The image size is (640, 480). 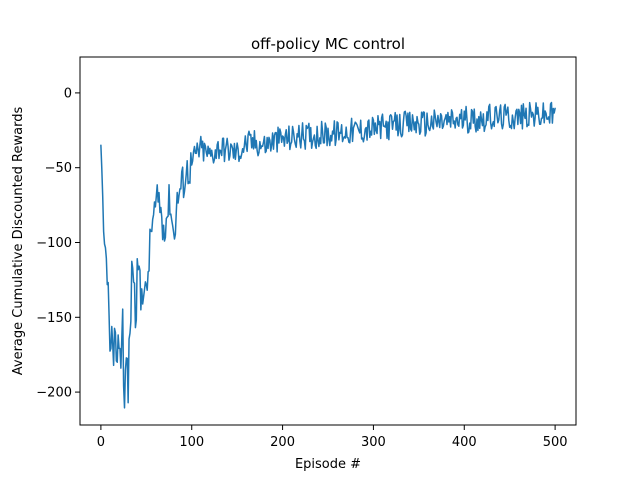 I want to click on y-tick-label: 0, so click(x=68, y=93).